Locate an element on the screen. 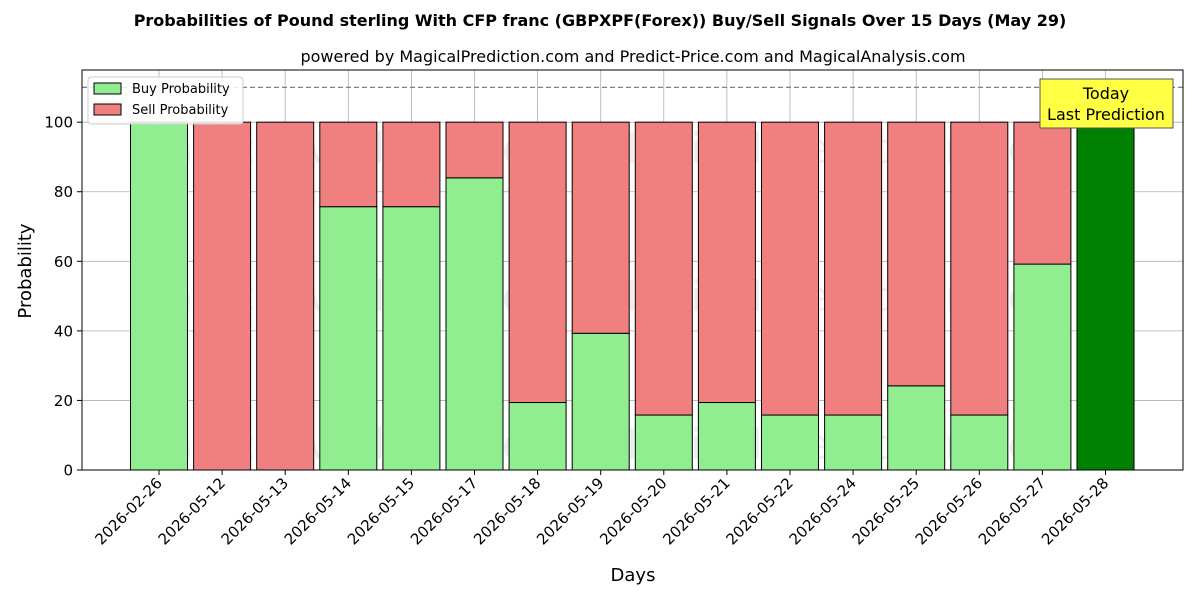 The width and height of the screenshot is (1200, 600). x-tick-label: 2026-05-13 is located at coordinates (255, 511).